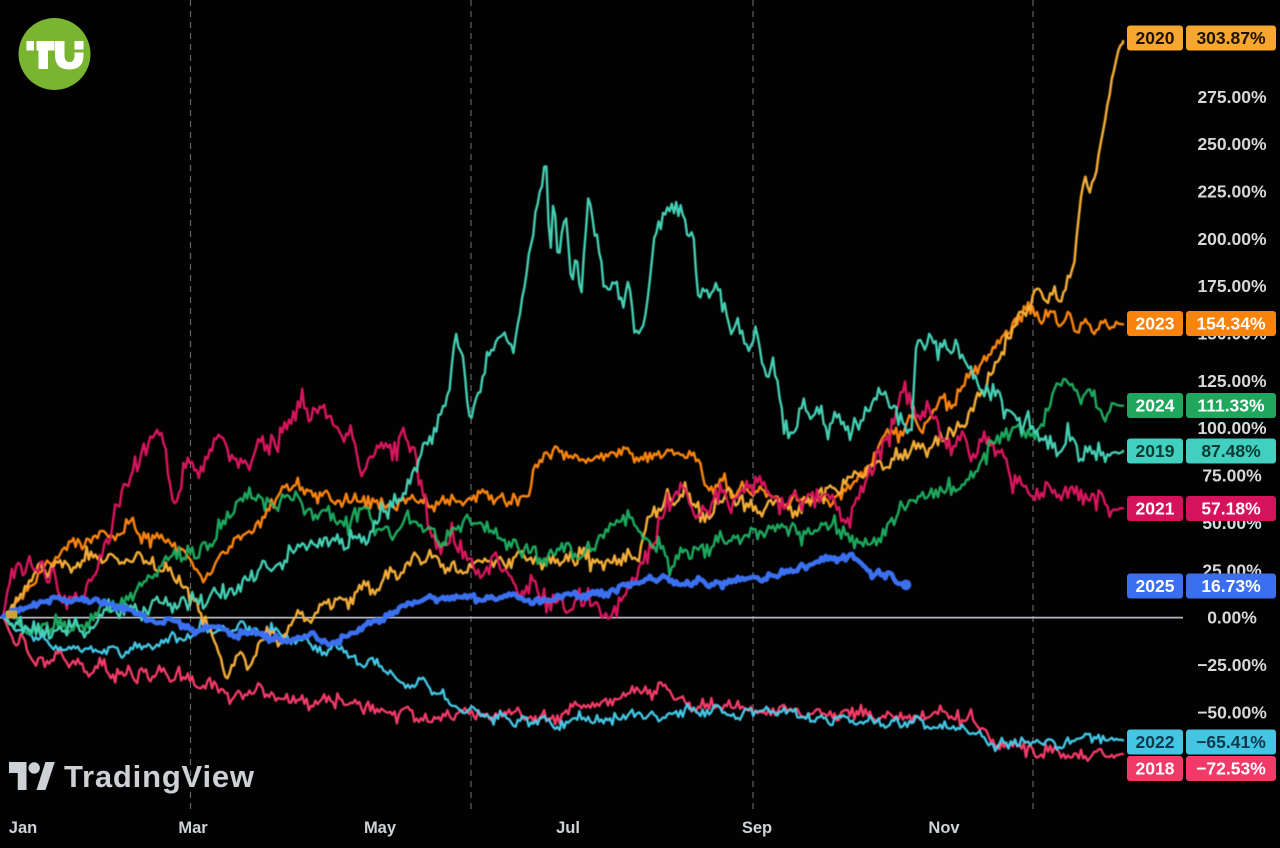  Describe the element at coordinates (1155, 509) in the screenshot. I see `svg-text: 2021` at that location.